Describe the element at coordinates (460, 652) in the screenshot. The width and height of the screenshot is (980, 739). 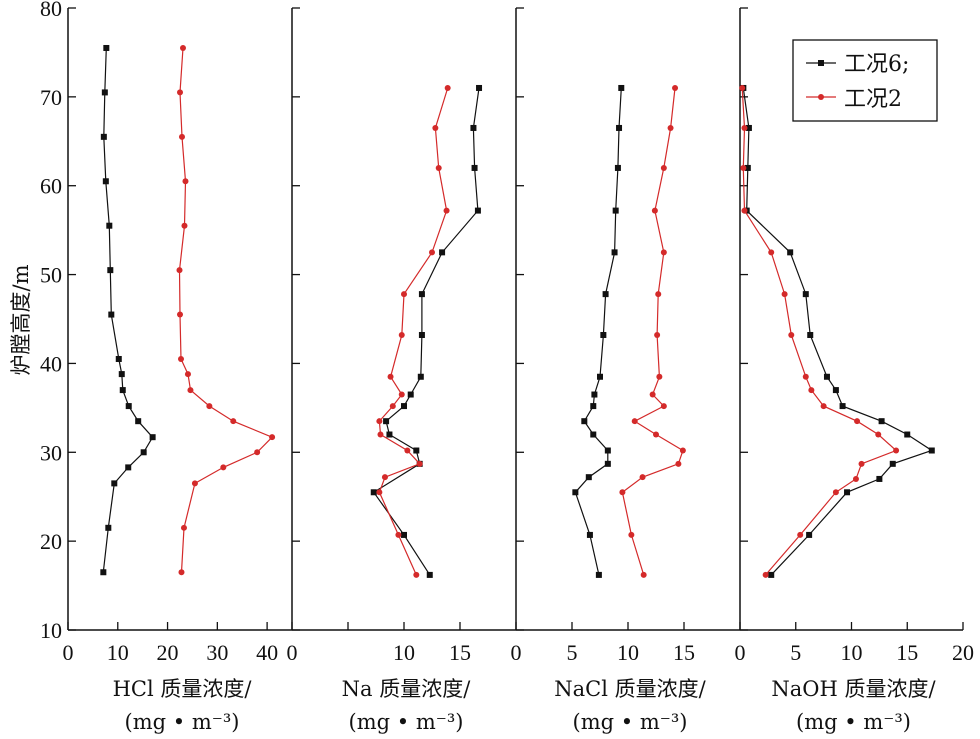
I see `panel-2-x-tick-label: 15` at that location.